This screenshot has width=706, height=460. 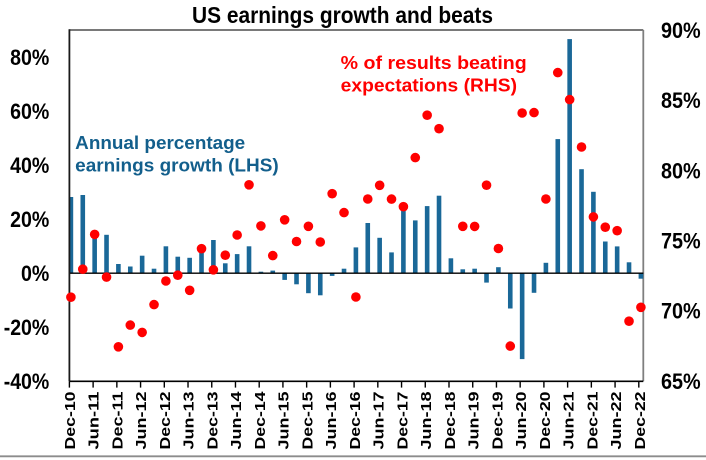 I want to click on svg-text: 90%, so click(x=681, y=30).